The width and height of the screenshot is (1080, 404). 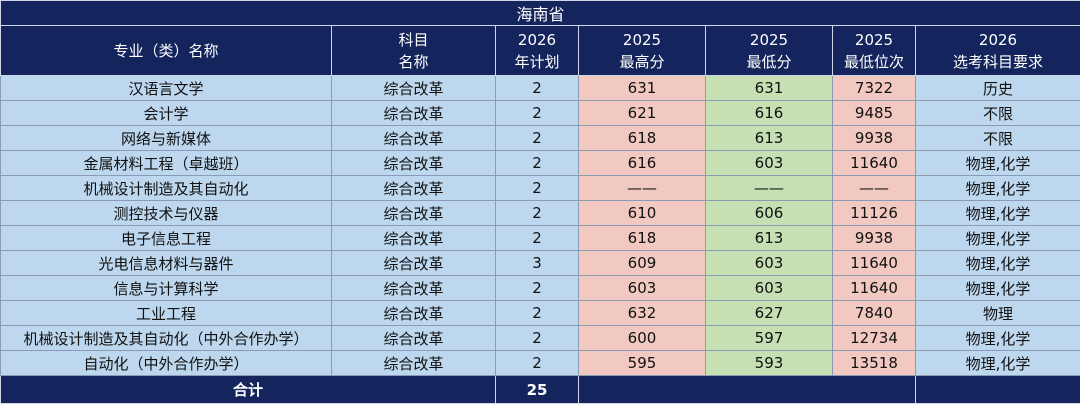 I want to click on data-row: 自动化（中外合作办学） 综合改革 2 595 593 13518 物理,化学, so click(x=540, y=363).